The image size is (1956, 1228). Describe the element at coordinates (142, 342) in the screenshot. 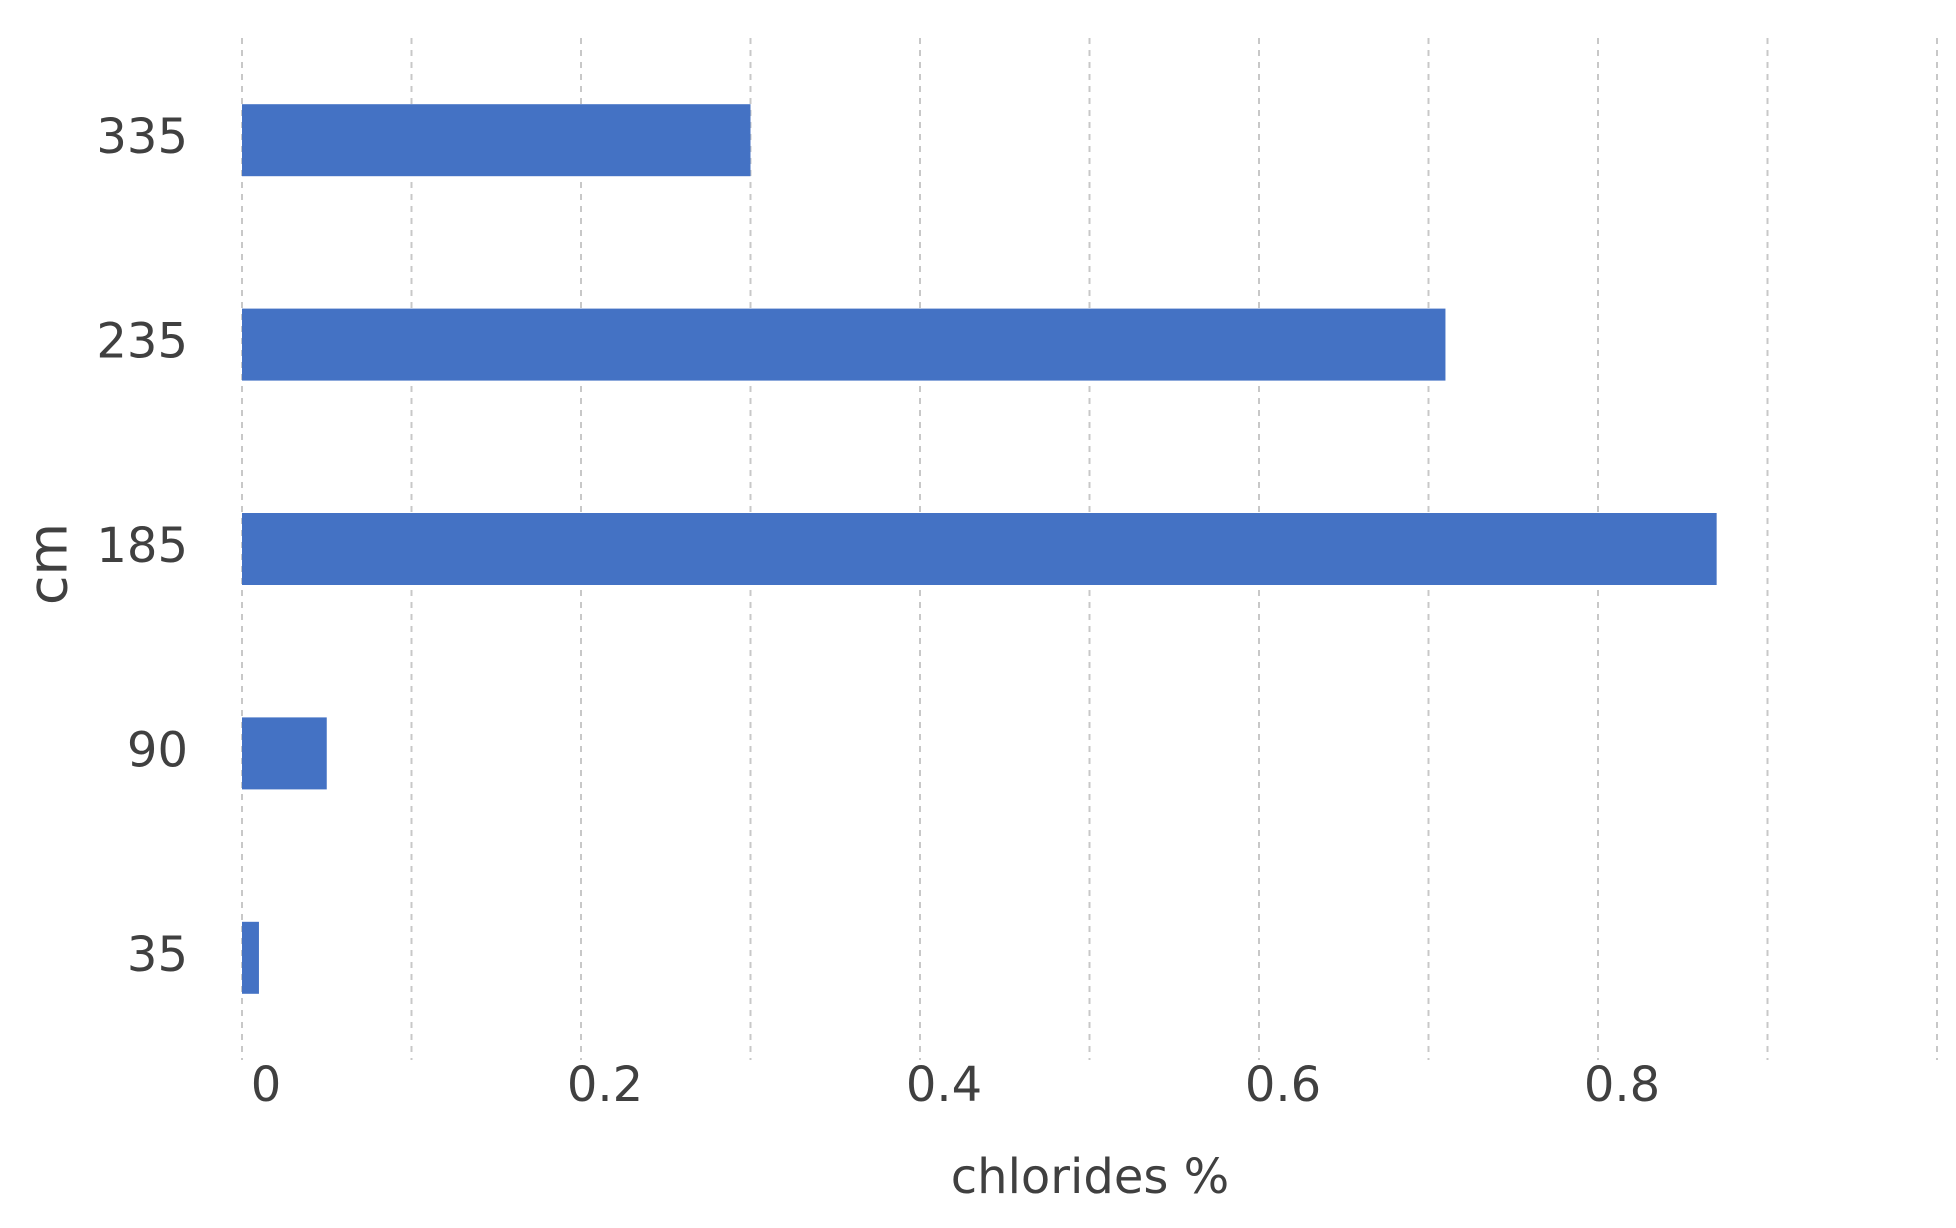

I see `y-tick-label: 235` at that location.